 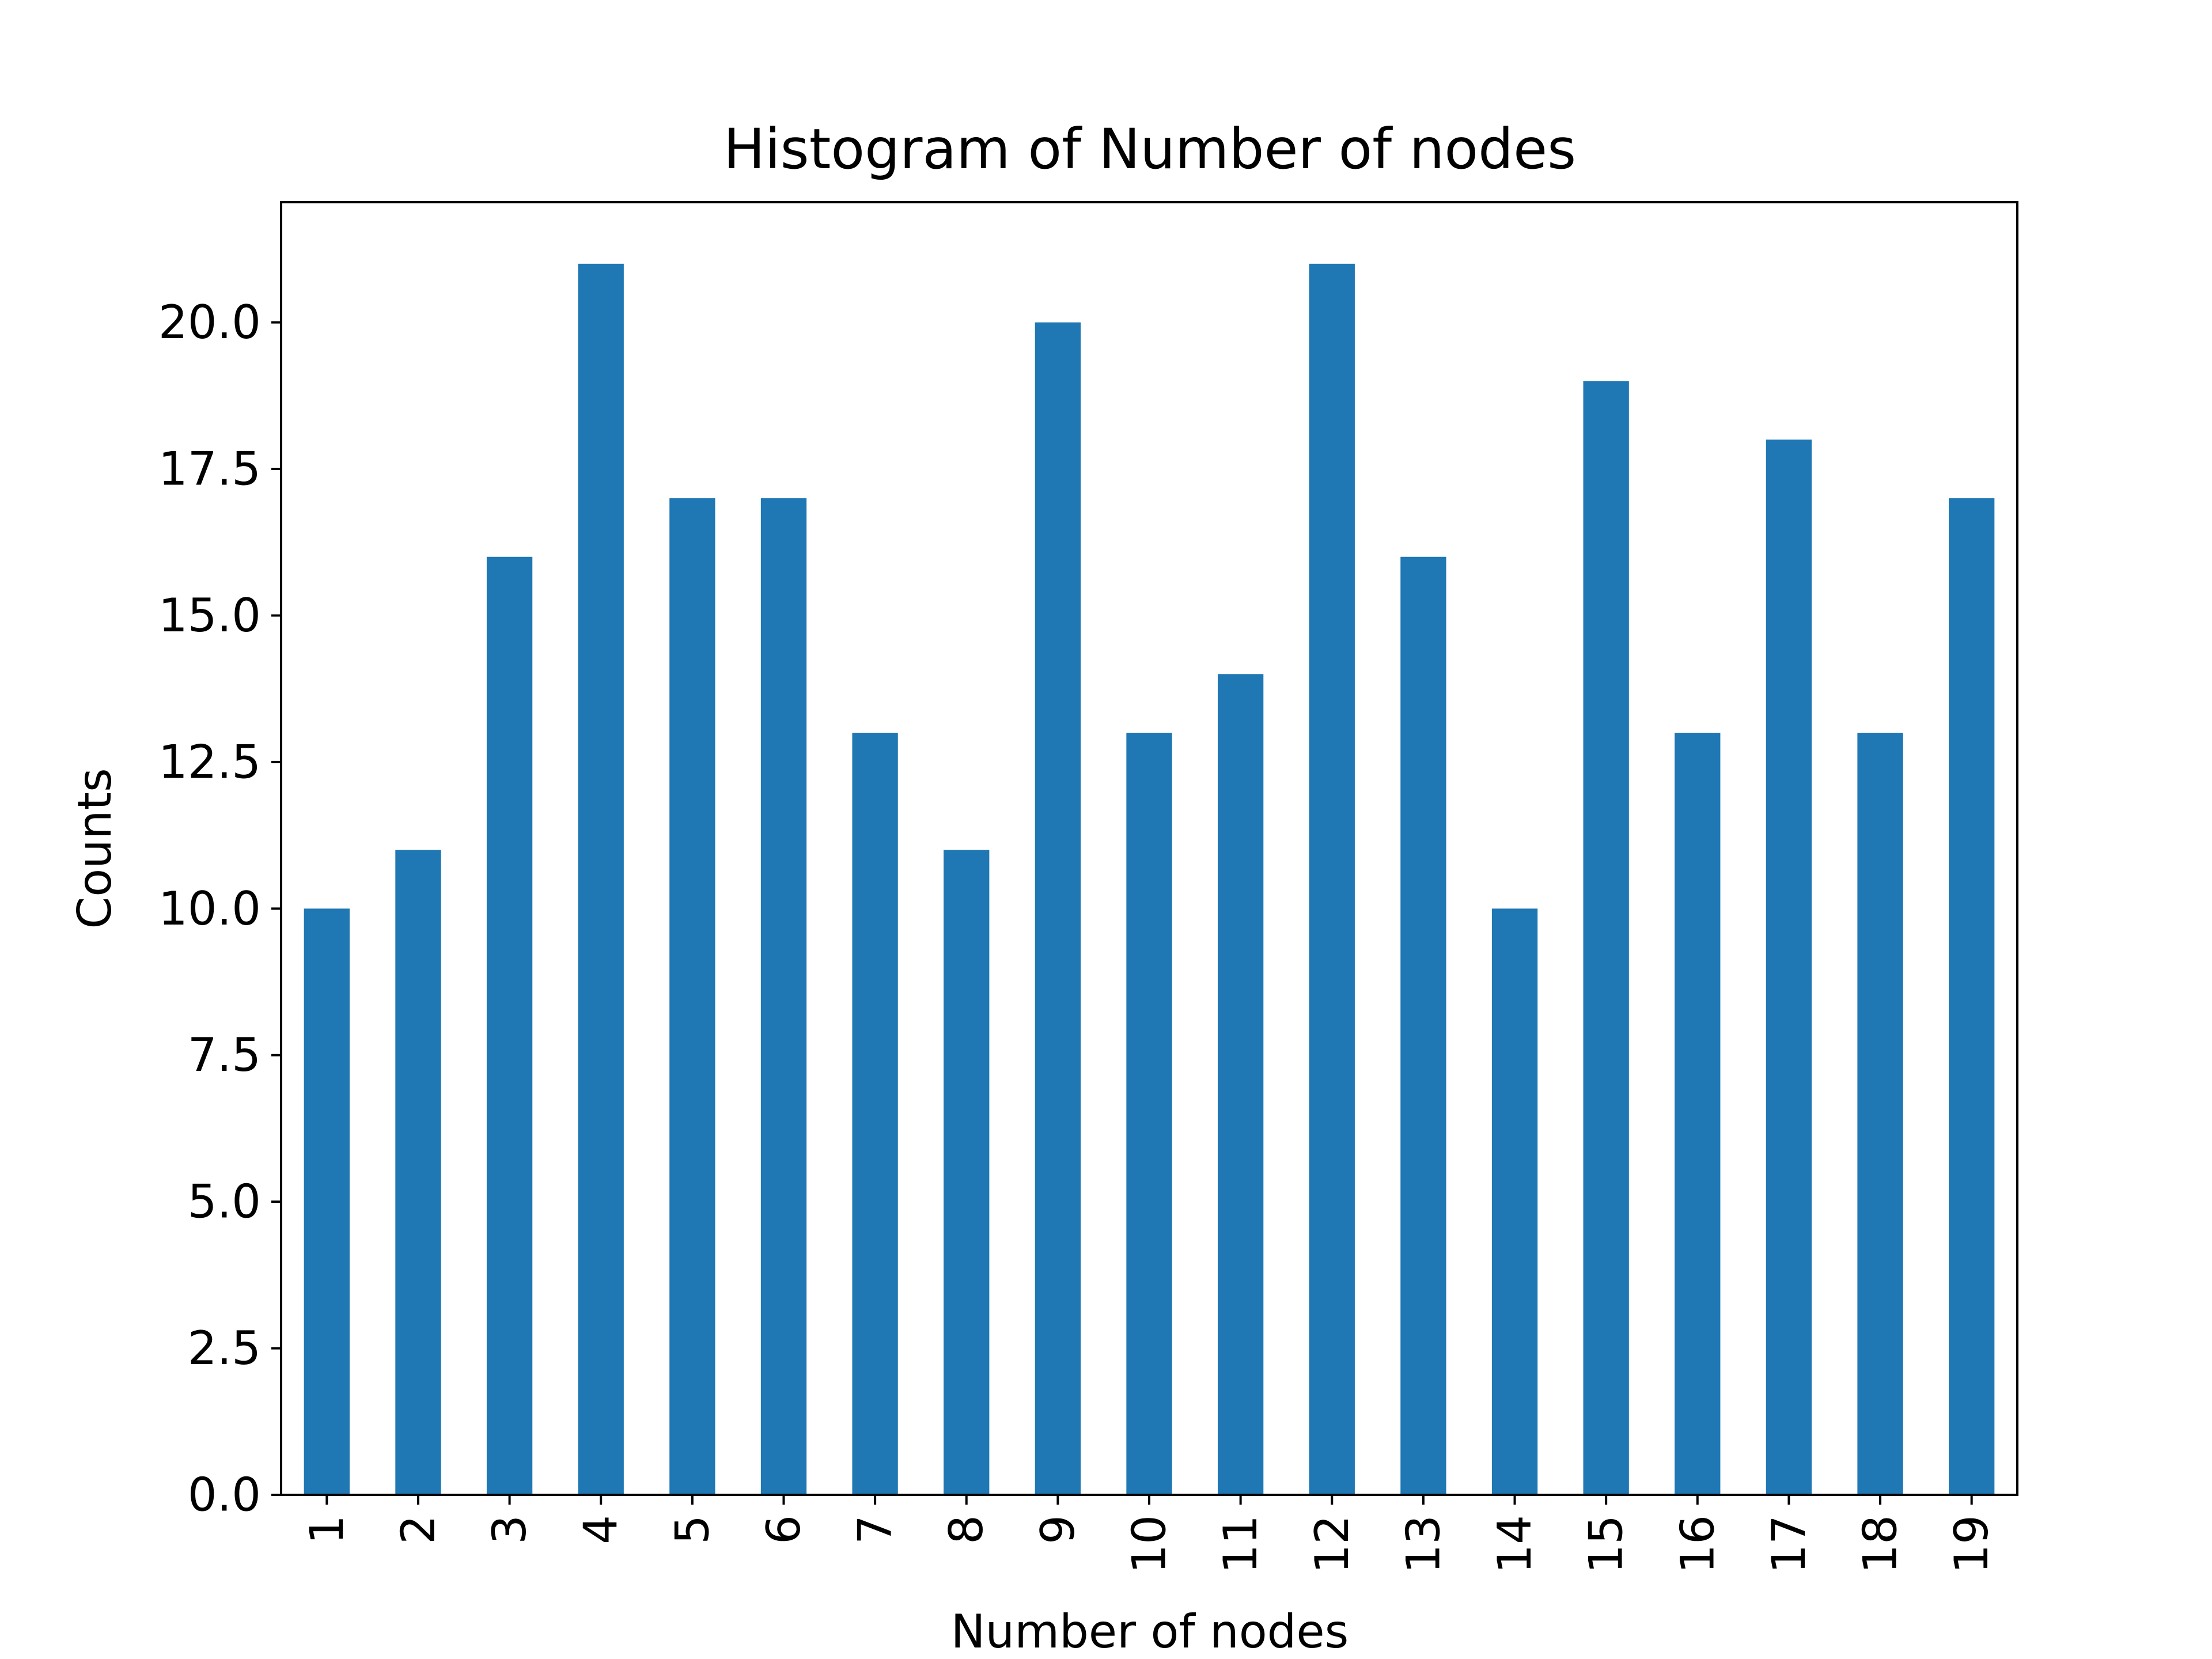 I want to click on y-tick-label: 12.5, so click(x=209, y=762).